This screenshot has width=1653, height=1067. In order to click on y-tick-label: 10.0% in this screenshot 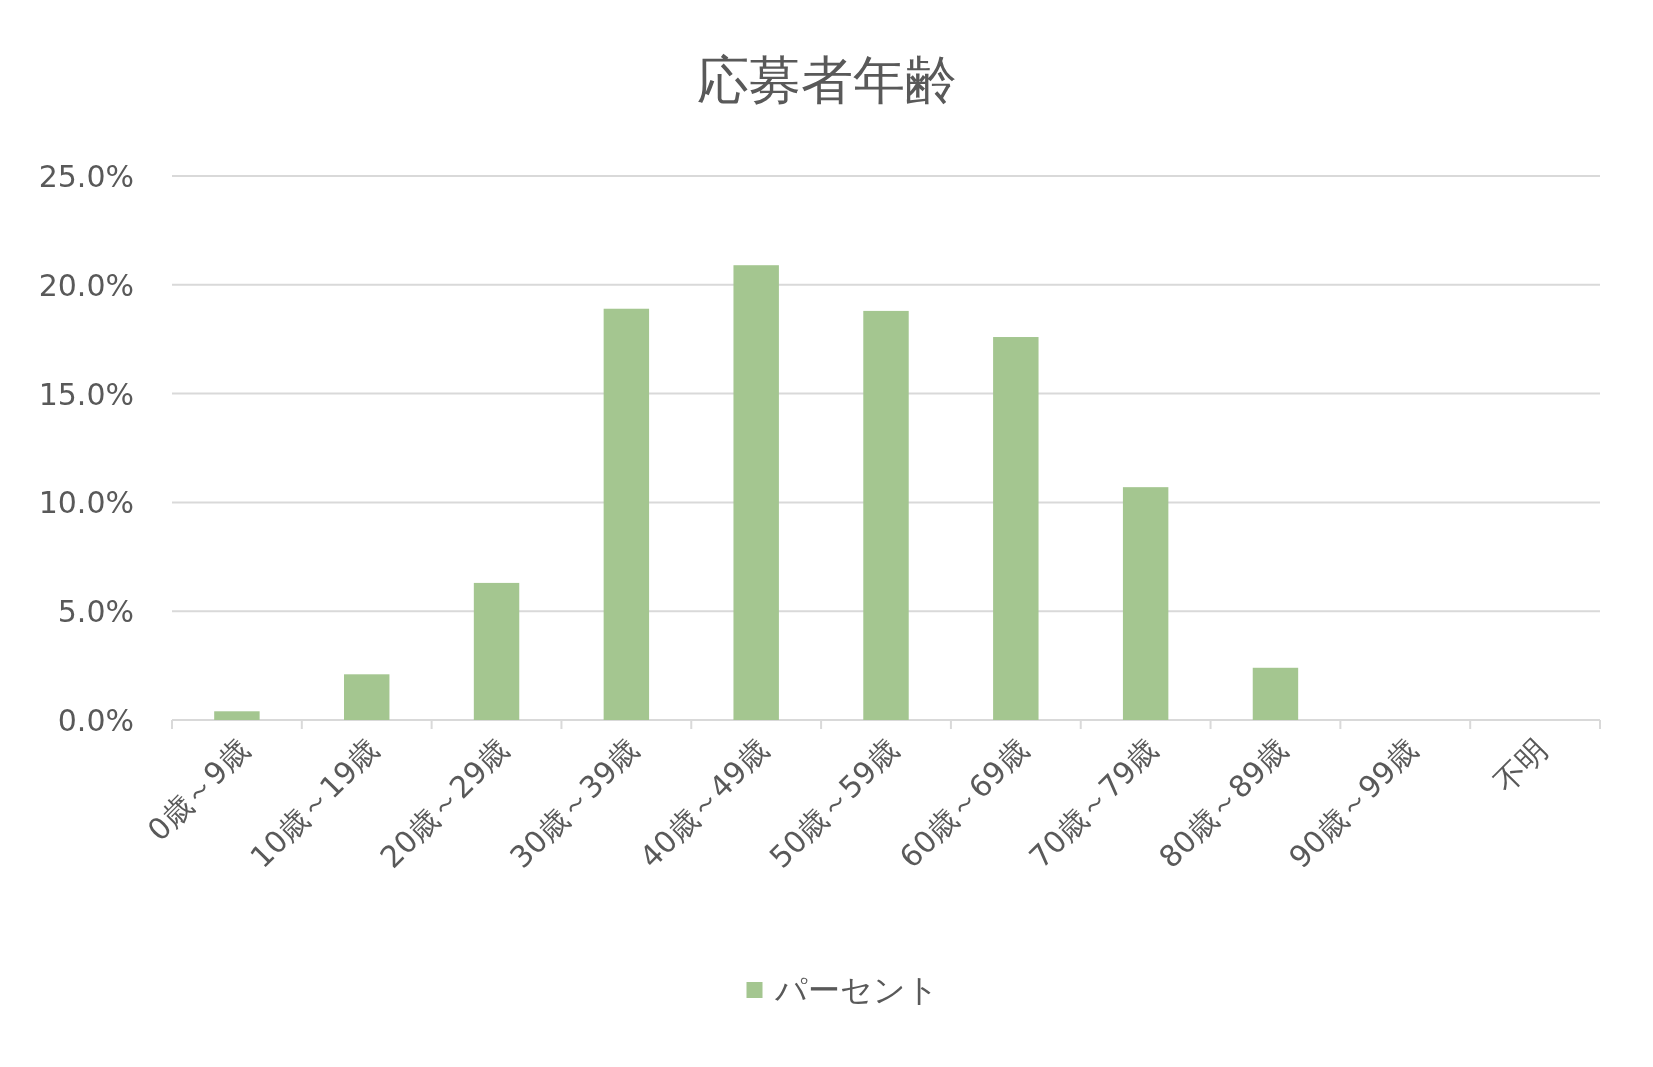, I will do `click(86, 503)`.